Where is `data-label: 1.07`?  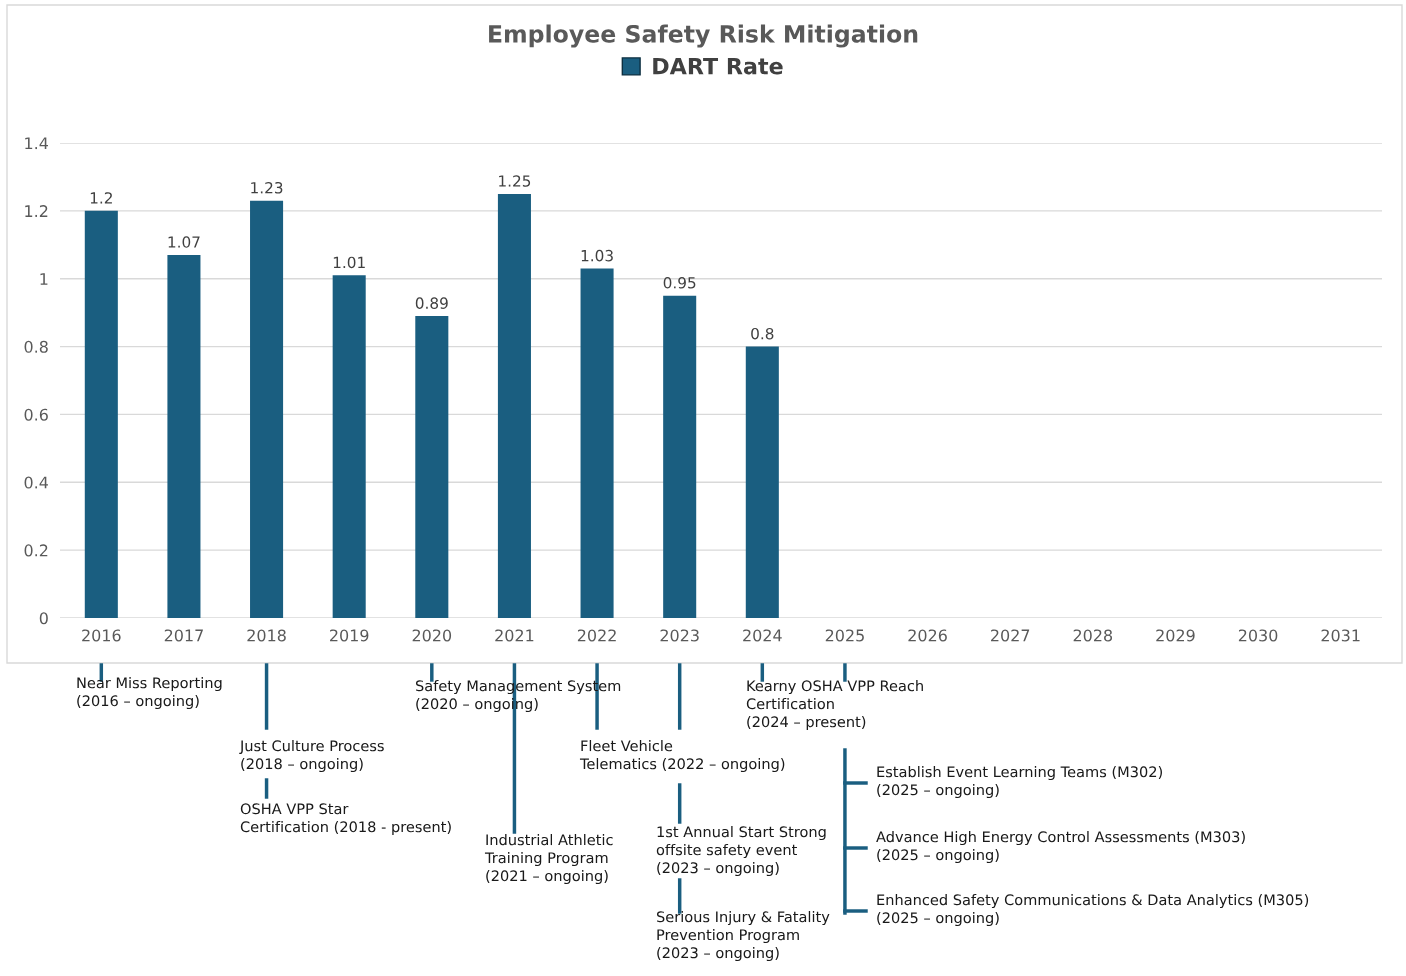 data-label: 1.07 is located at coordinates (184, 242).